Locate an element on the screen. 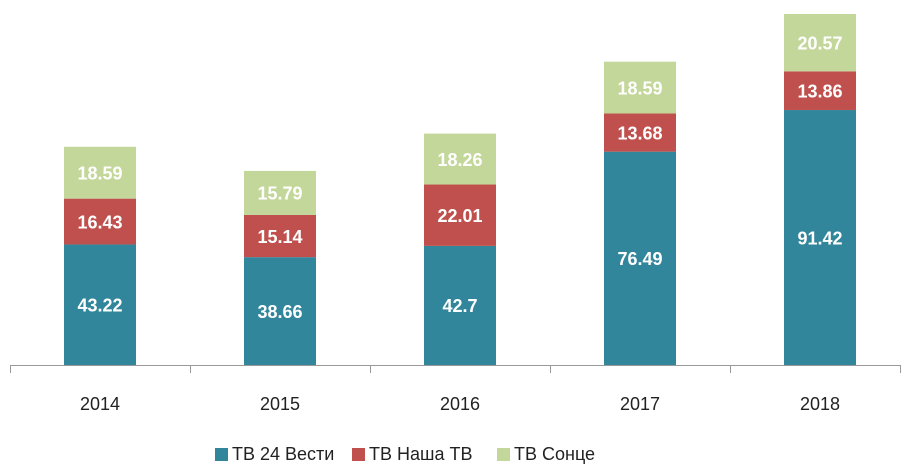 This screenshot has width=904, height=465. value-label: 13.68 is located at coordinates (639, 133).